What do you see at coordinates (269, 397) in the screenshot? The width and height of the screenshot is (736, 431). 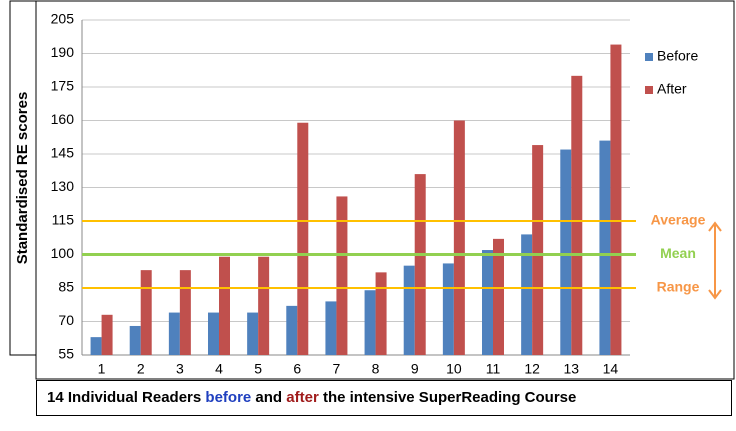 I see `caption-part: and` at bounding box center [269, 397].